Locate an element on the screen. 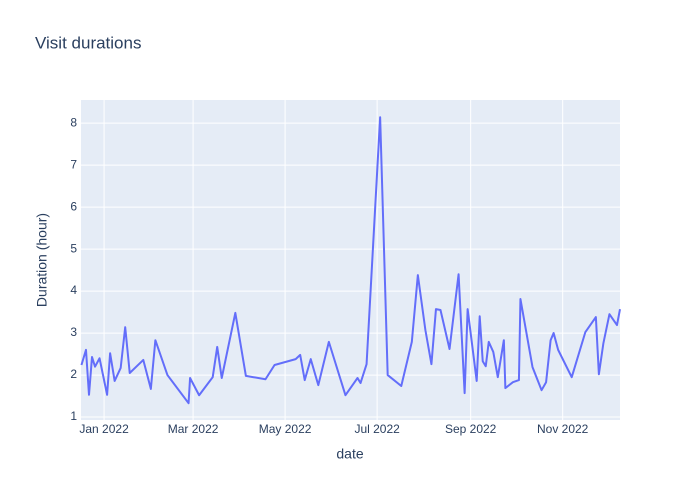  y-tick-label: 8 is located at coordinates (73, 122).